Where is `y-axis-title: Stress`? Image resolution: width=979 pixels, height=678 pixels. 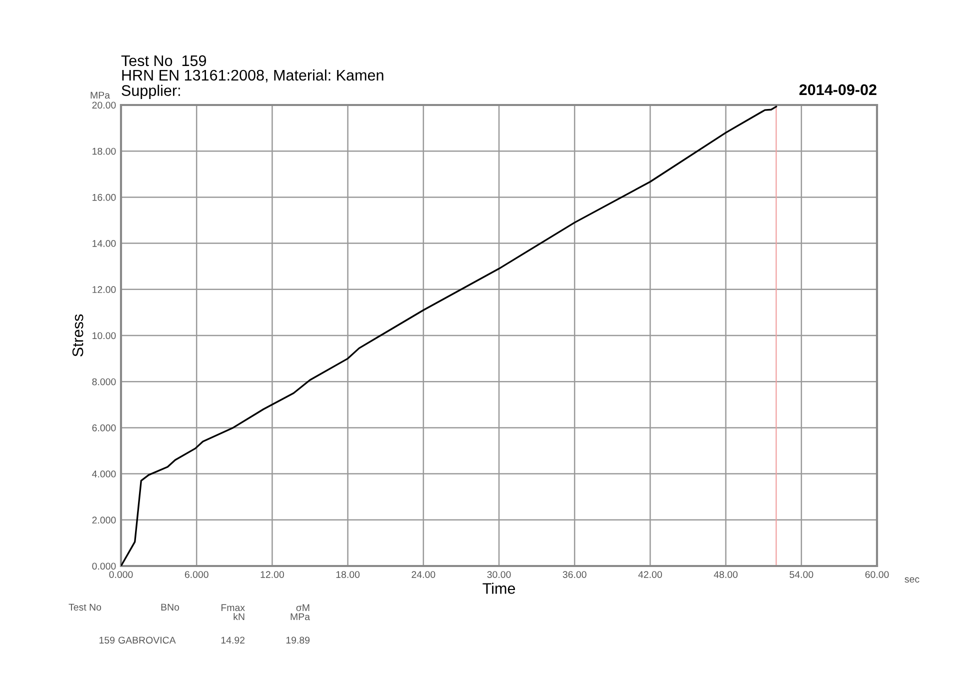
y-axis-title: Stress is located at coordinates (78, 335).